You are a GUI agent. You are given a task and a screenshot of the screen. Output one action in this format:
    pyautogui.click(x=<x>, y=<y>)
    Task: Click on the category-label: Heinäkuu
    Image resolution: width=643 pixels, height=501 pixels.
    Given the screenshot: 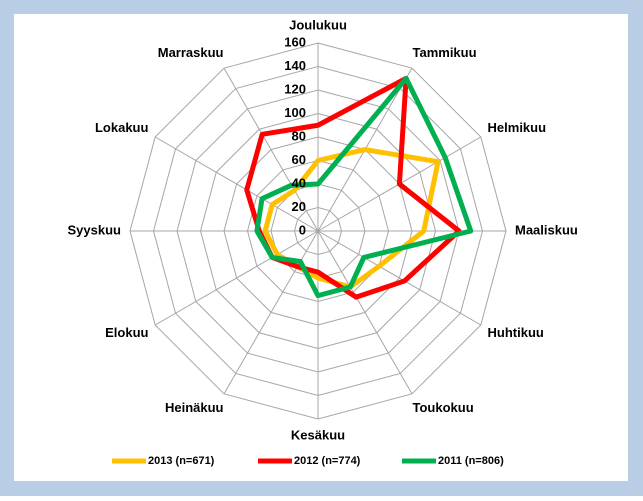 What is the action you would take?
    pyautogui.click(x=194, y=407)
    